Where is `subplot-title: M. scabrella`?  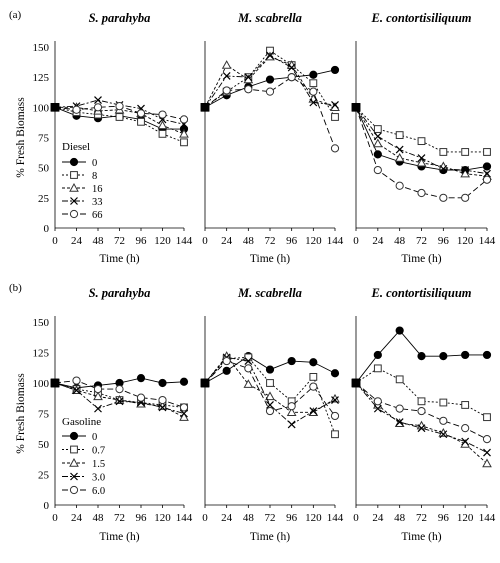
subplot-title: M. scabrella is located at coordinates (269, 18).